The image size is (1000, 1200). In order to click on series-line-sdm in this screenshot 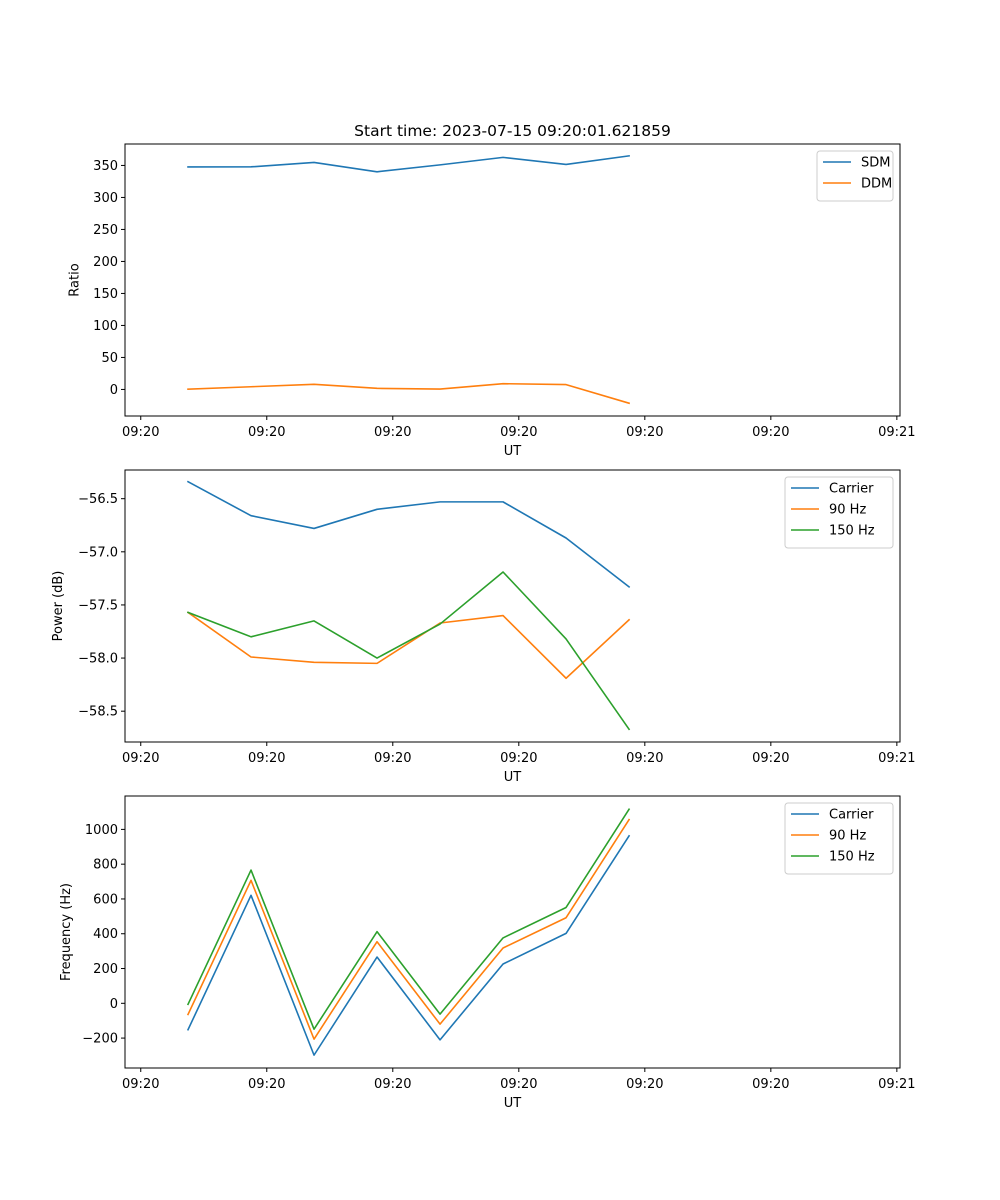, I will do `click(408, 163)`.